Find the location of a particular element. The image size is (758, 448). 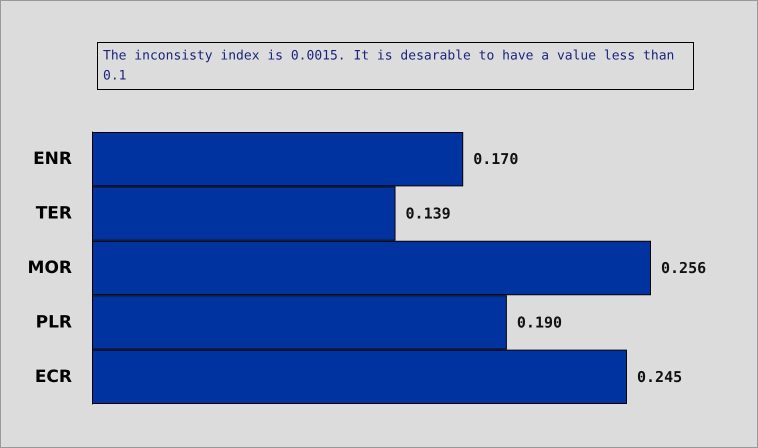

y-tick-label: MOR is located at coordinates (50, 268).